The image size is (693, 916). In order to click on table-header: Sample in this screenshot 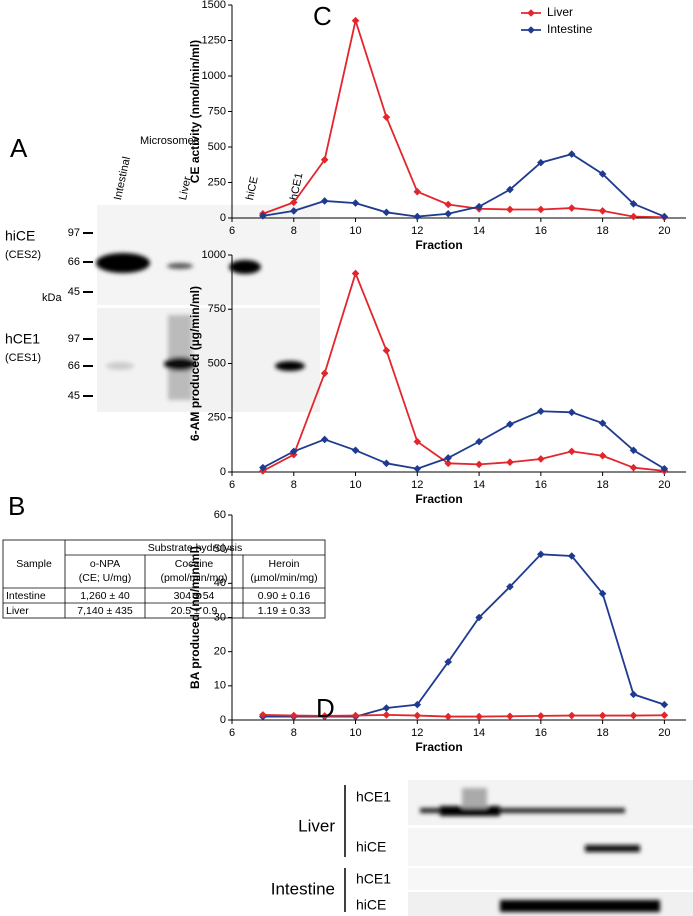, I will do `click(34, 564)`.